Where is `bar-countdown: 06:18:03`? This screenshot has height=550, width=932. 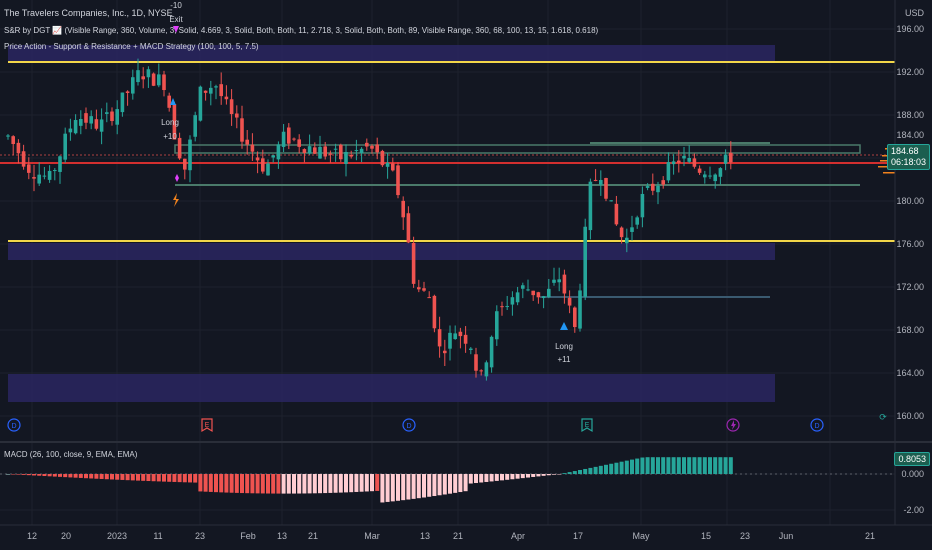
bar-countdown: 06:18:03 is located at coordinates (908, 162).